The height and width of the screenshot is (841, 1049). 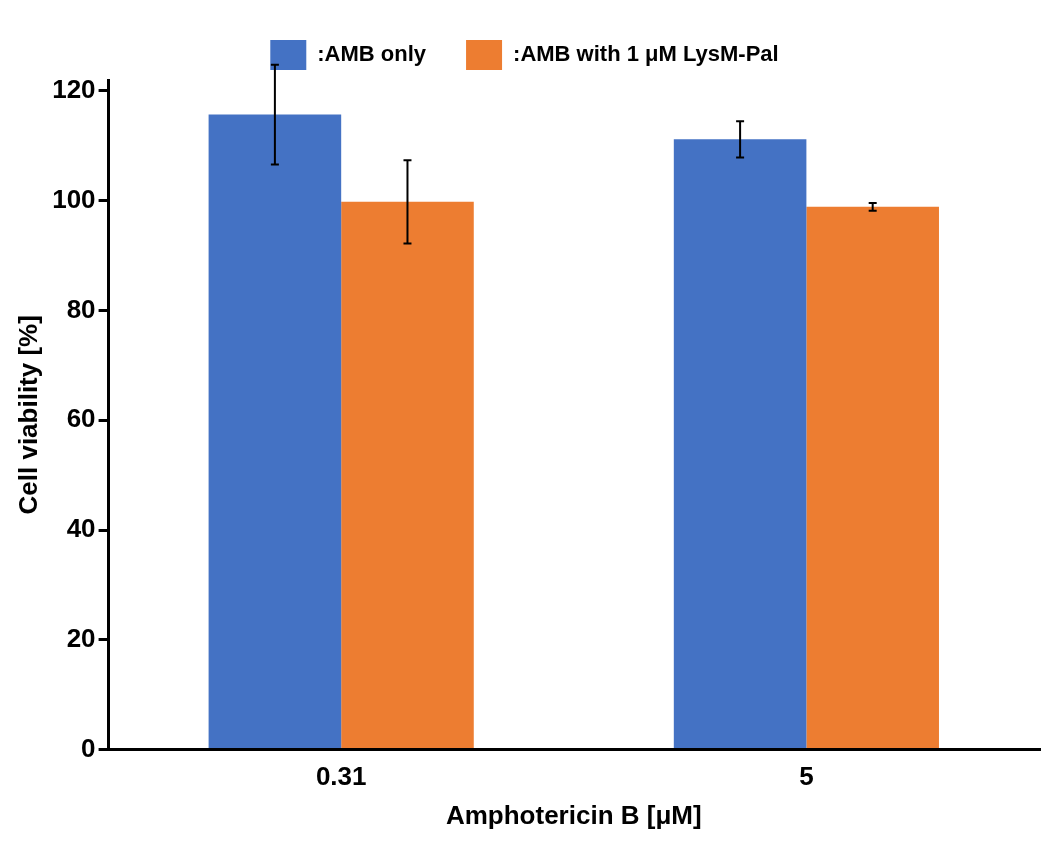 I want to click on y-tick-label: 100, so click(x=74, y=198).